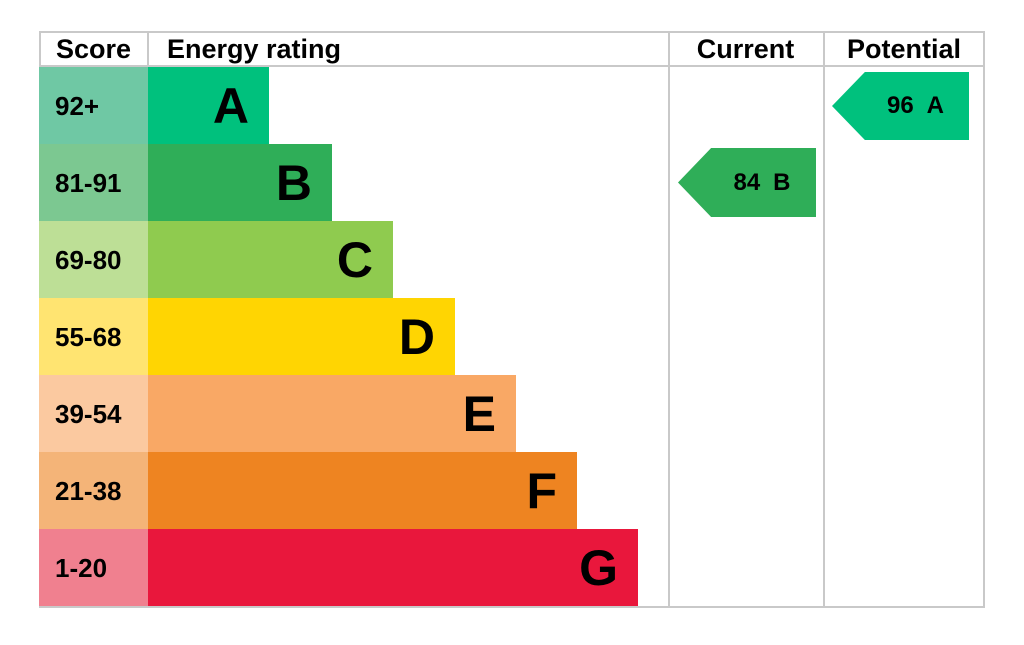 The image size is (1024, 645). What do you see at coordinates (353, 105) in the screenshot?
I see `band-row-a: 92+ A` at bounding box center [353, 105].